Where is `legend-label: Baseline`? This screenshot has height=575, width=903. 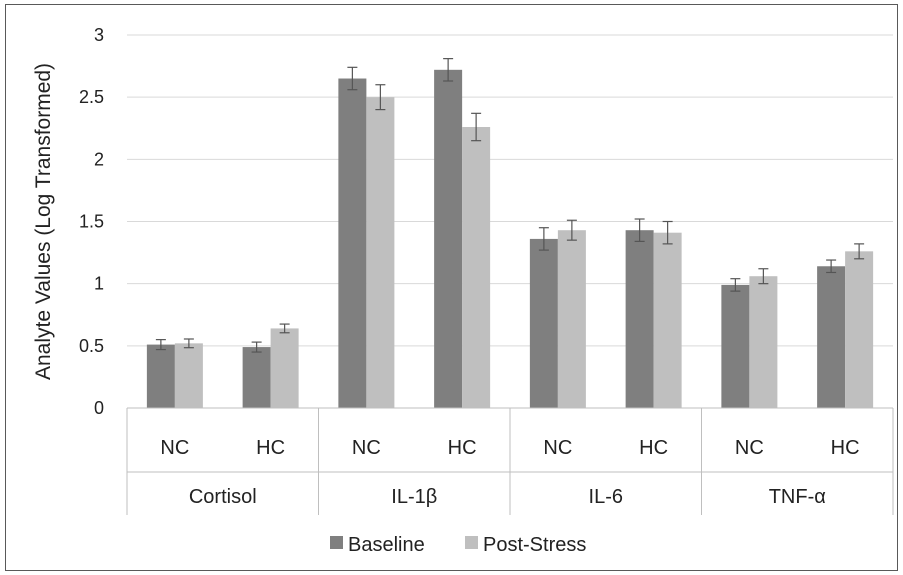
legend-label: Baseline is located at coordinates (386, 545).